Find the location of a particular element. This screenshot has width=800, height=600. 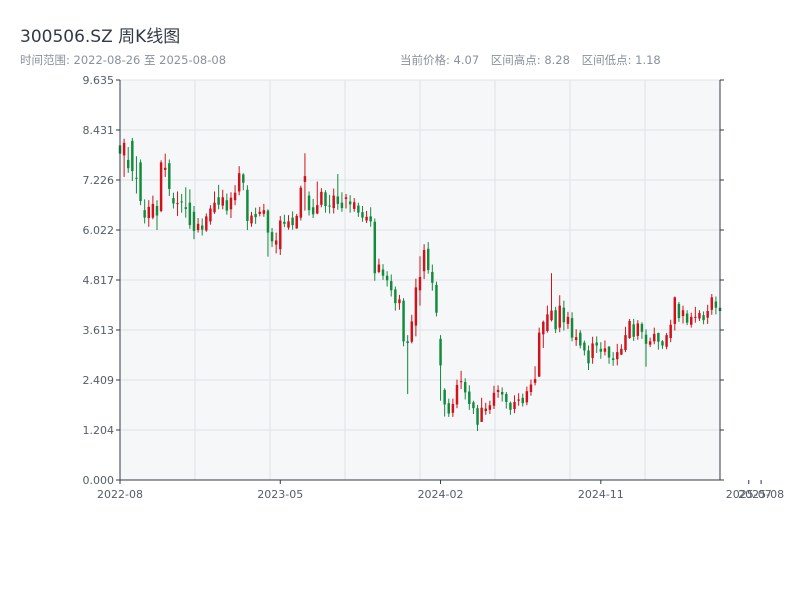

chart-title: 300506.SZ 周K线图 is located at coordinates (100, 37).